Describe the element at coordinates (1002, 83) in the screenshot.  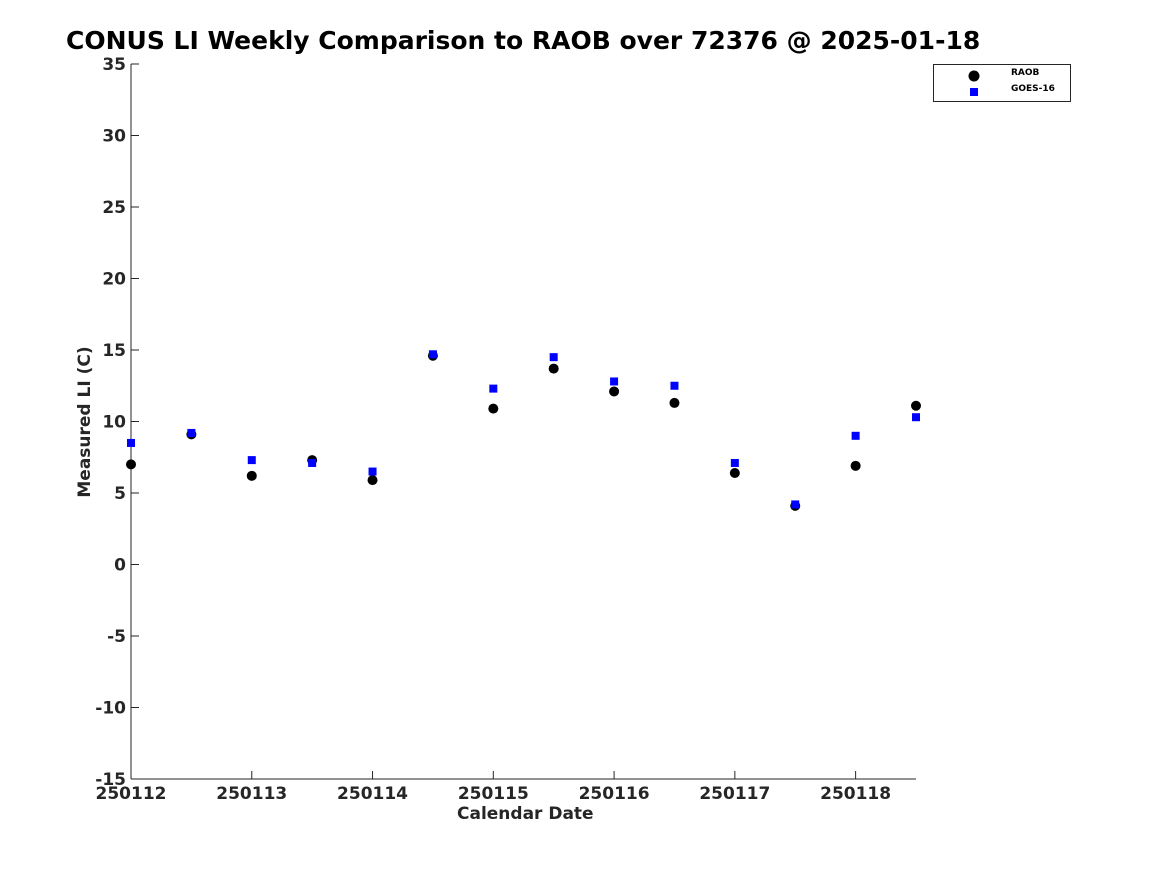
I see `legend: RAOB GOES-16` at that location.